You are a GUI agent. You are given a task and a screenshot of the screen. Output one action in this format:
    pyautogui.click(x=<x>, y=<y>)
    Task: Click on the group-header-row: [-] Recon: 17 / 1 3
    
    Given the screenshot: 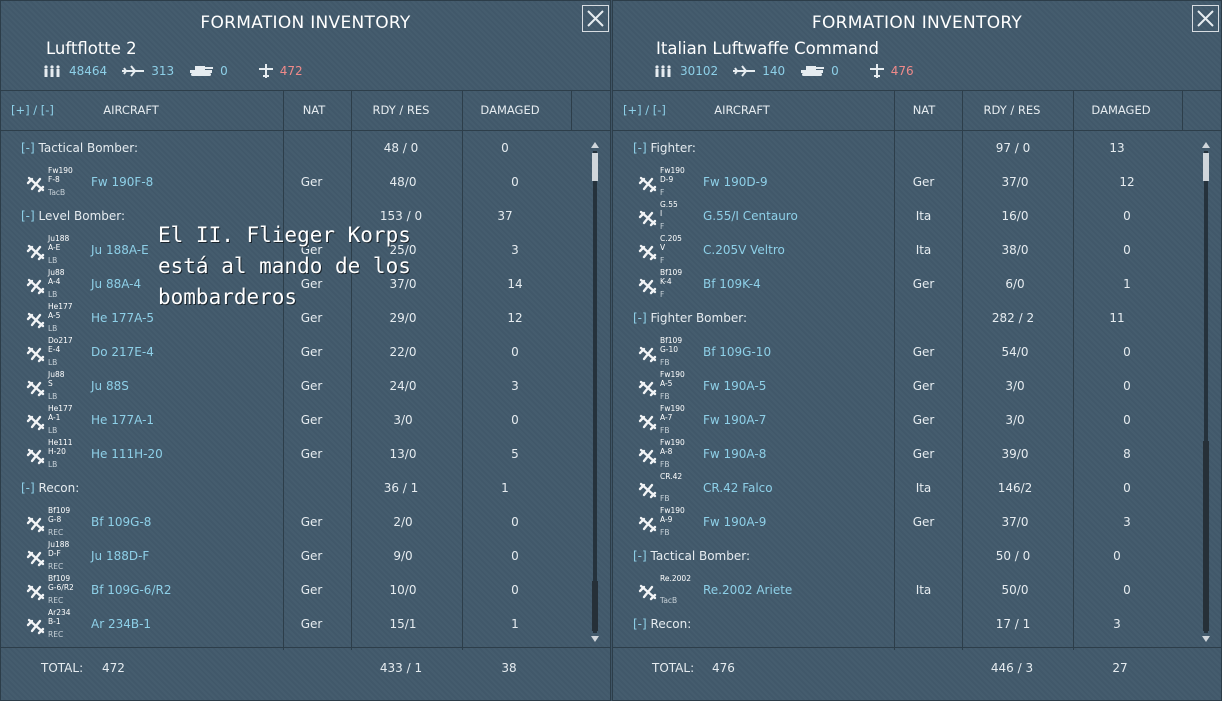 What is the action you would take?
    pyautogui.click(x=917, y=624)
    